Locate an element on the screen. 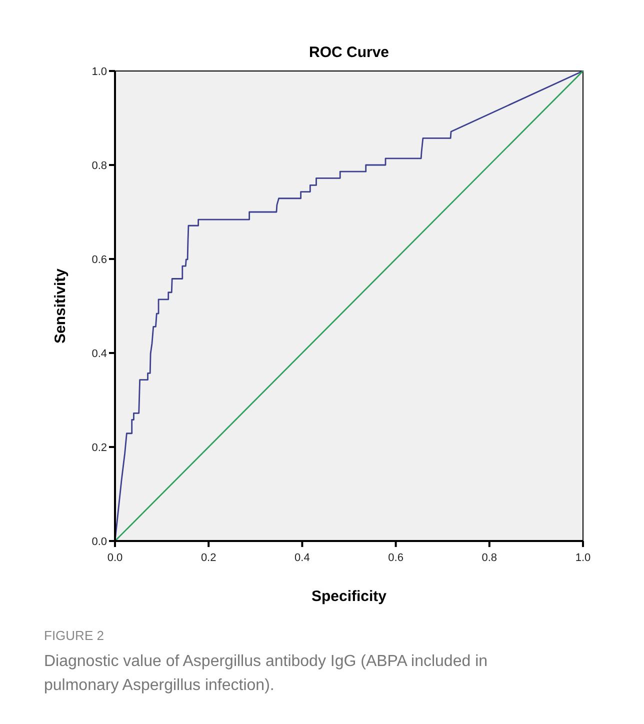 The width and height of the screenshot is (644, 724). x-tick-label: 0.0 is located at coordinates (115, 558).